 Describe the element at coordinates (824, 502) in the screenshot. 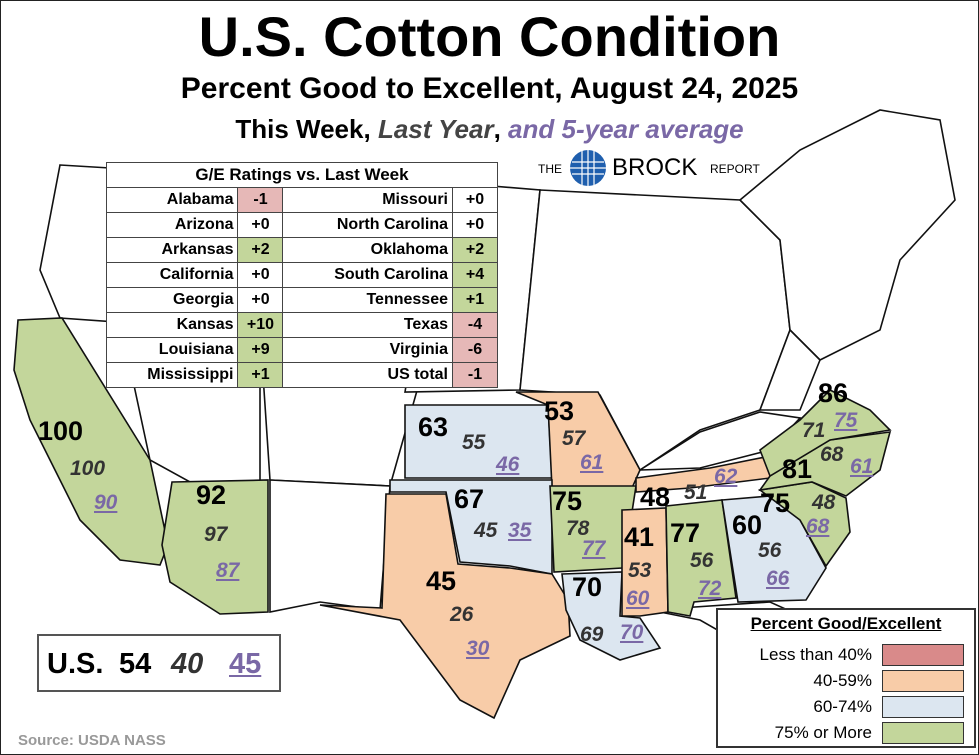

I see `state-last-year-value: 48` at that location.